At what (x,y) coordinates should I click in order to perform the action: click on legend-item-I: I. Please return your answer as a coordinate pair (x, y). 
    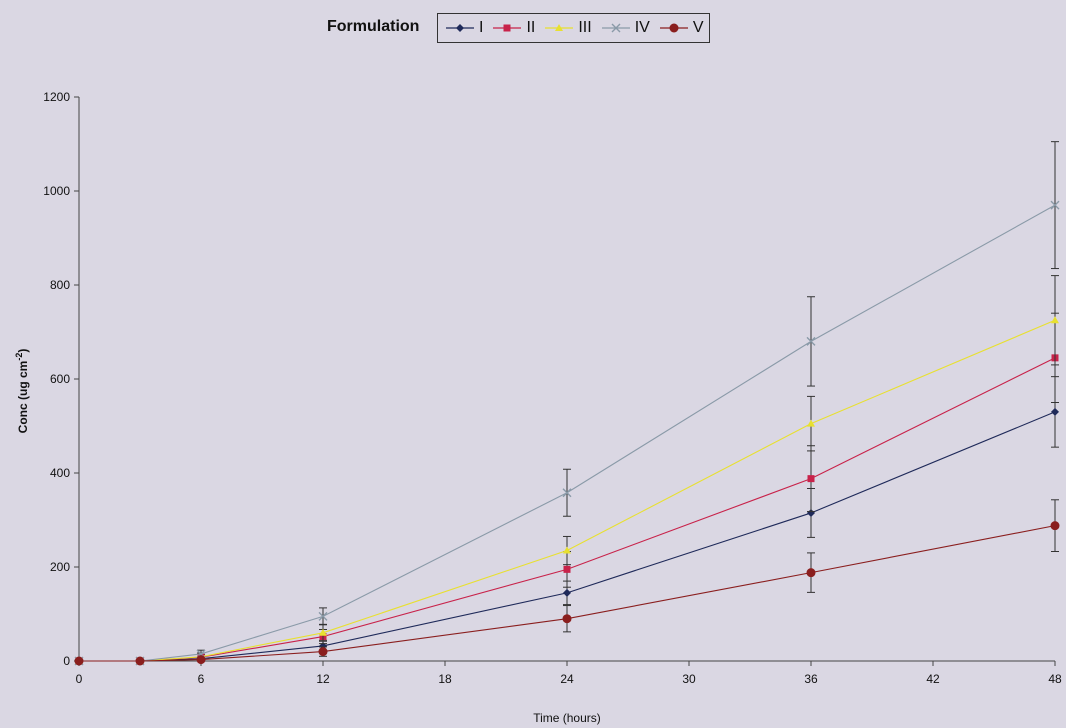
    Looking at the image, I should click on (463, 28).